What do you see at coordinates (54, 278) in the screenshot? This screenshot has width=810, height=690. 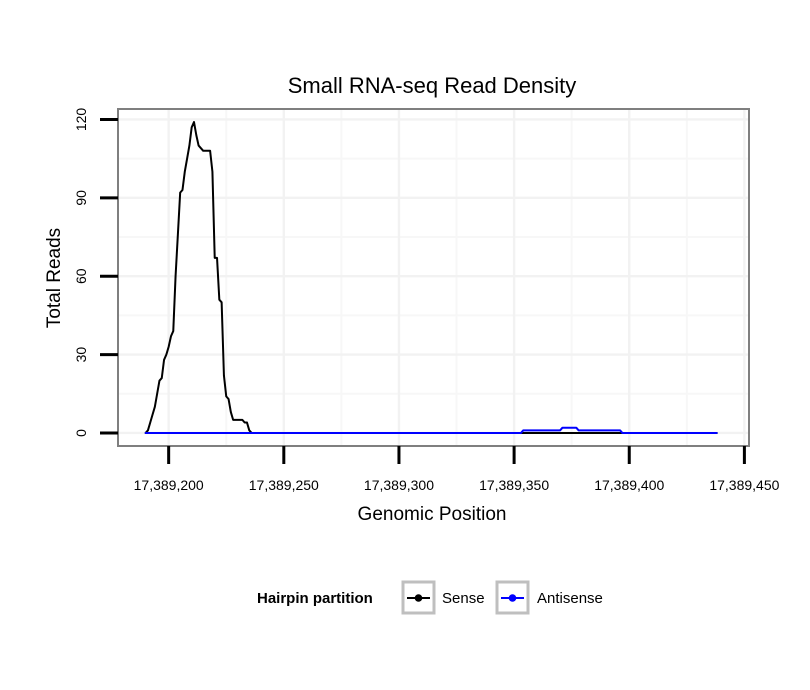 I see `y-axis-title: Total Reads` at bounding box center [54, 278].